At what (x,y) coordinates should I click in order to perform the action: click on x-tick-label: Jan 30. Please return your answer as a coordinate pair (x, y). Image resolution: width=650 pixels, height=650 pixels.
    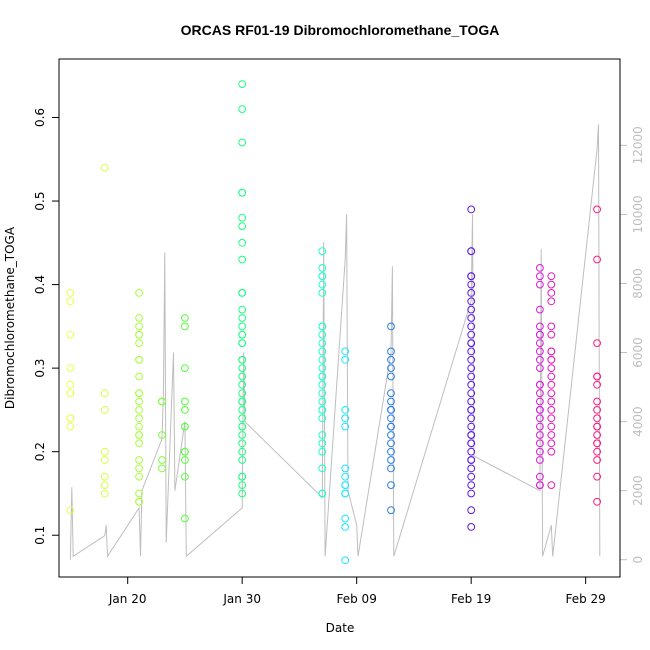
    Looking at the image, I should click on (241, 599).